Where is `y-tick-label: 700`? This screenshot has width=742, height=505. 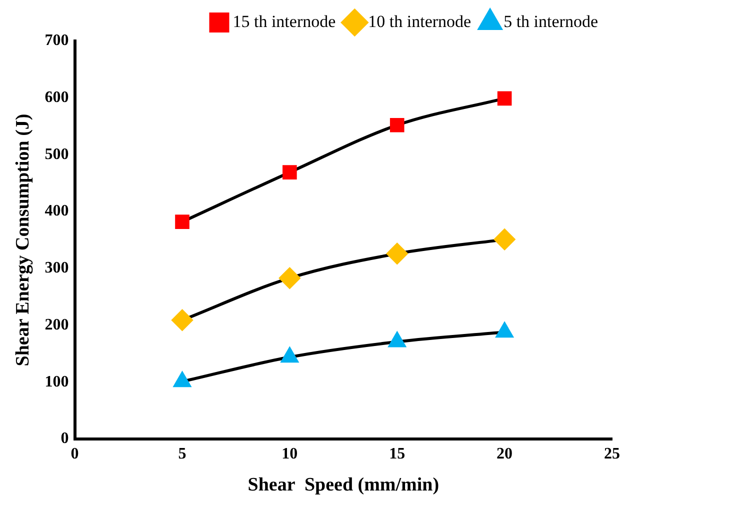 y-tick-label: 700 is located at coordinates (56, 41).